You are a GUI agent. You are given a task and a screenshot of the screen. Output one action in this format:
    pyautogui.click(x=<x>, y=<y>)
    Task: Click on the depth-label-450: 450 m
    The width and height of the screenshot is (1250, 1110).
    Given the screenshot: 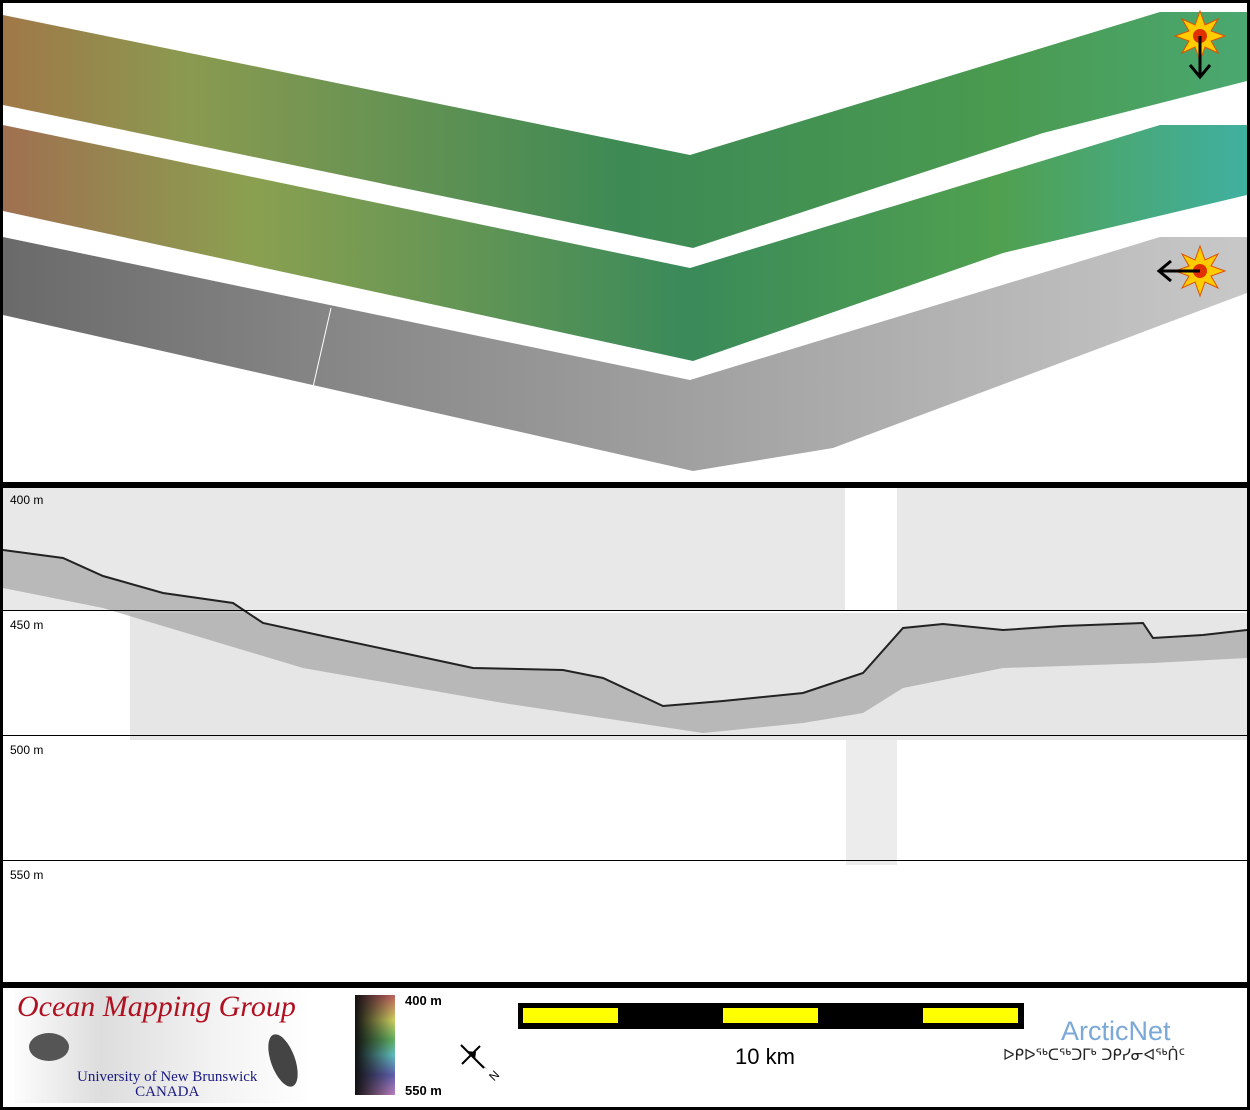 What is the action you would take?
    pyautogui.click(x=27, y=625)
    